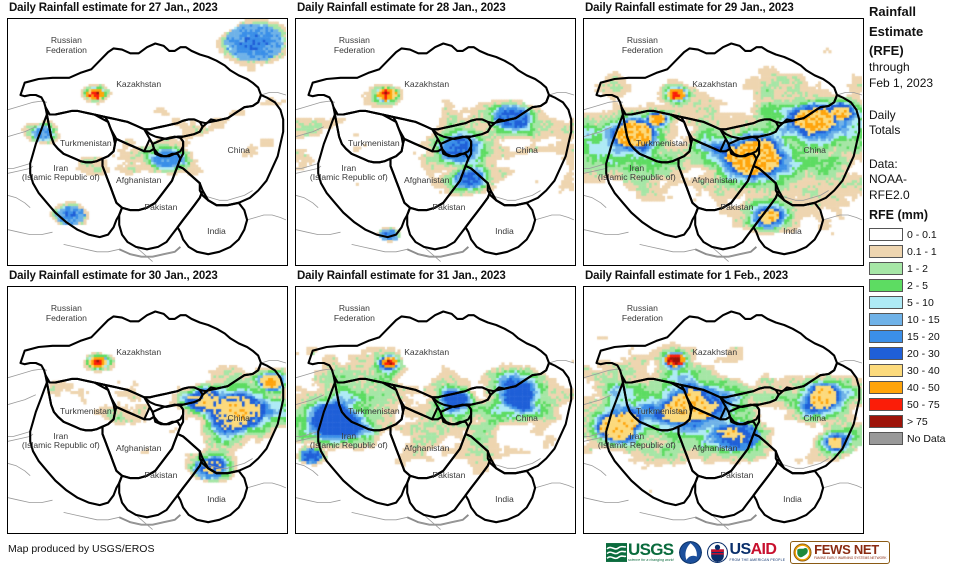  What do you see at coordinates (917, 268) in the screenshot?
I see `legend-row: 1 - 2` at bounding box center [917, 268].